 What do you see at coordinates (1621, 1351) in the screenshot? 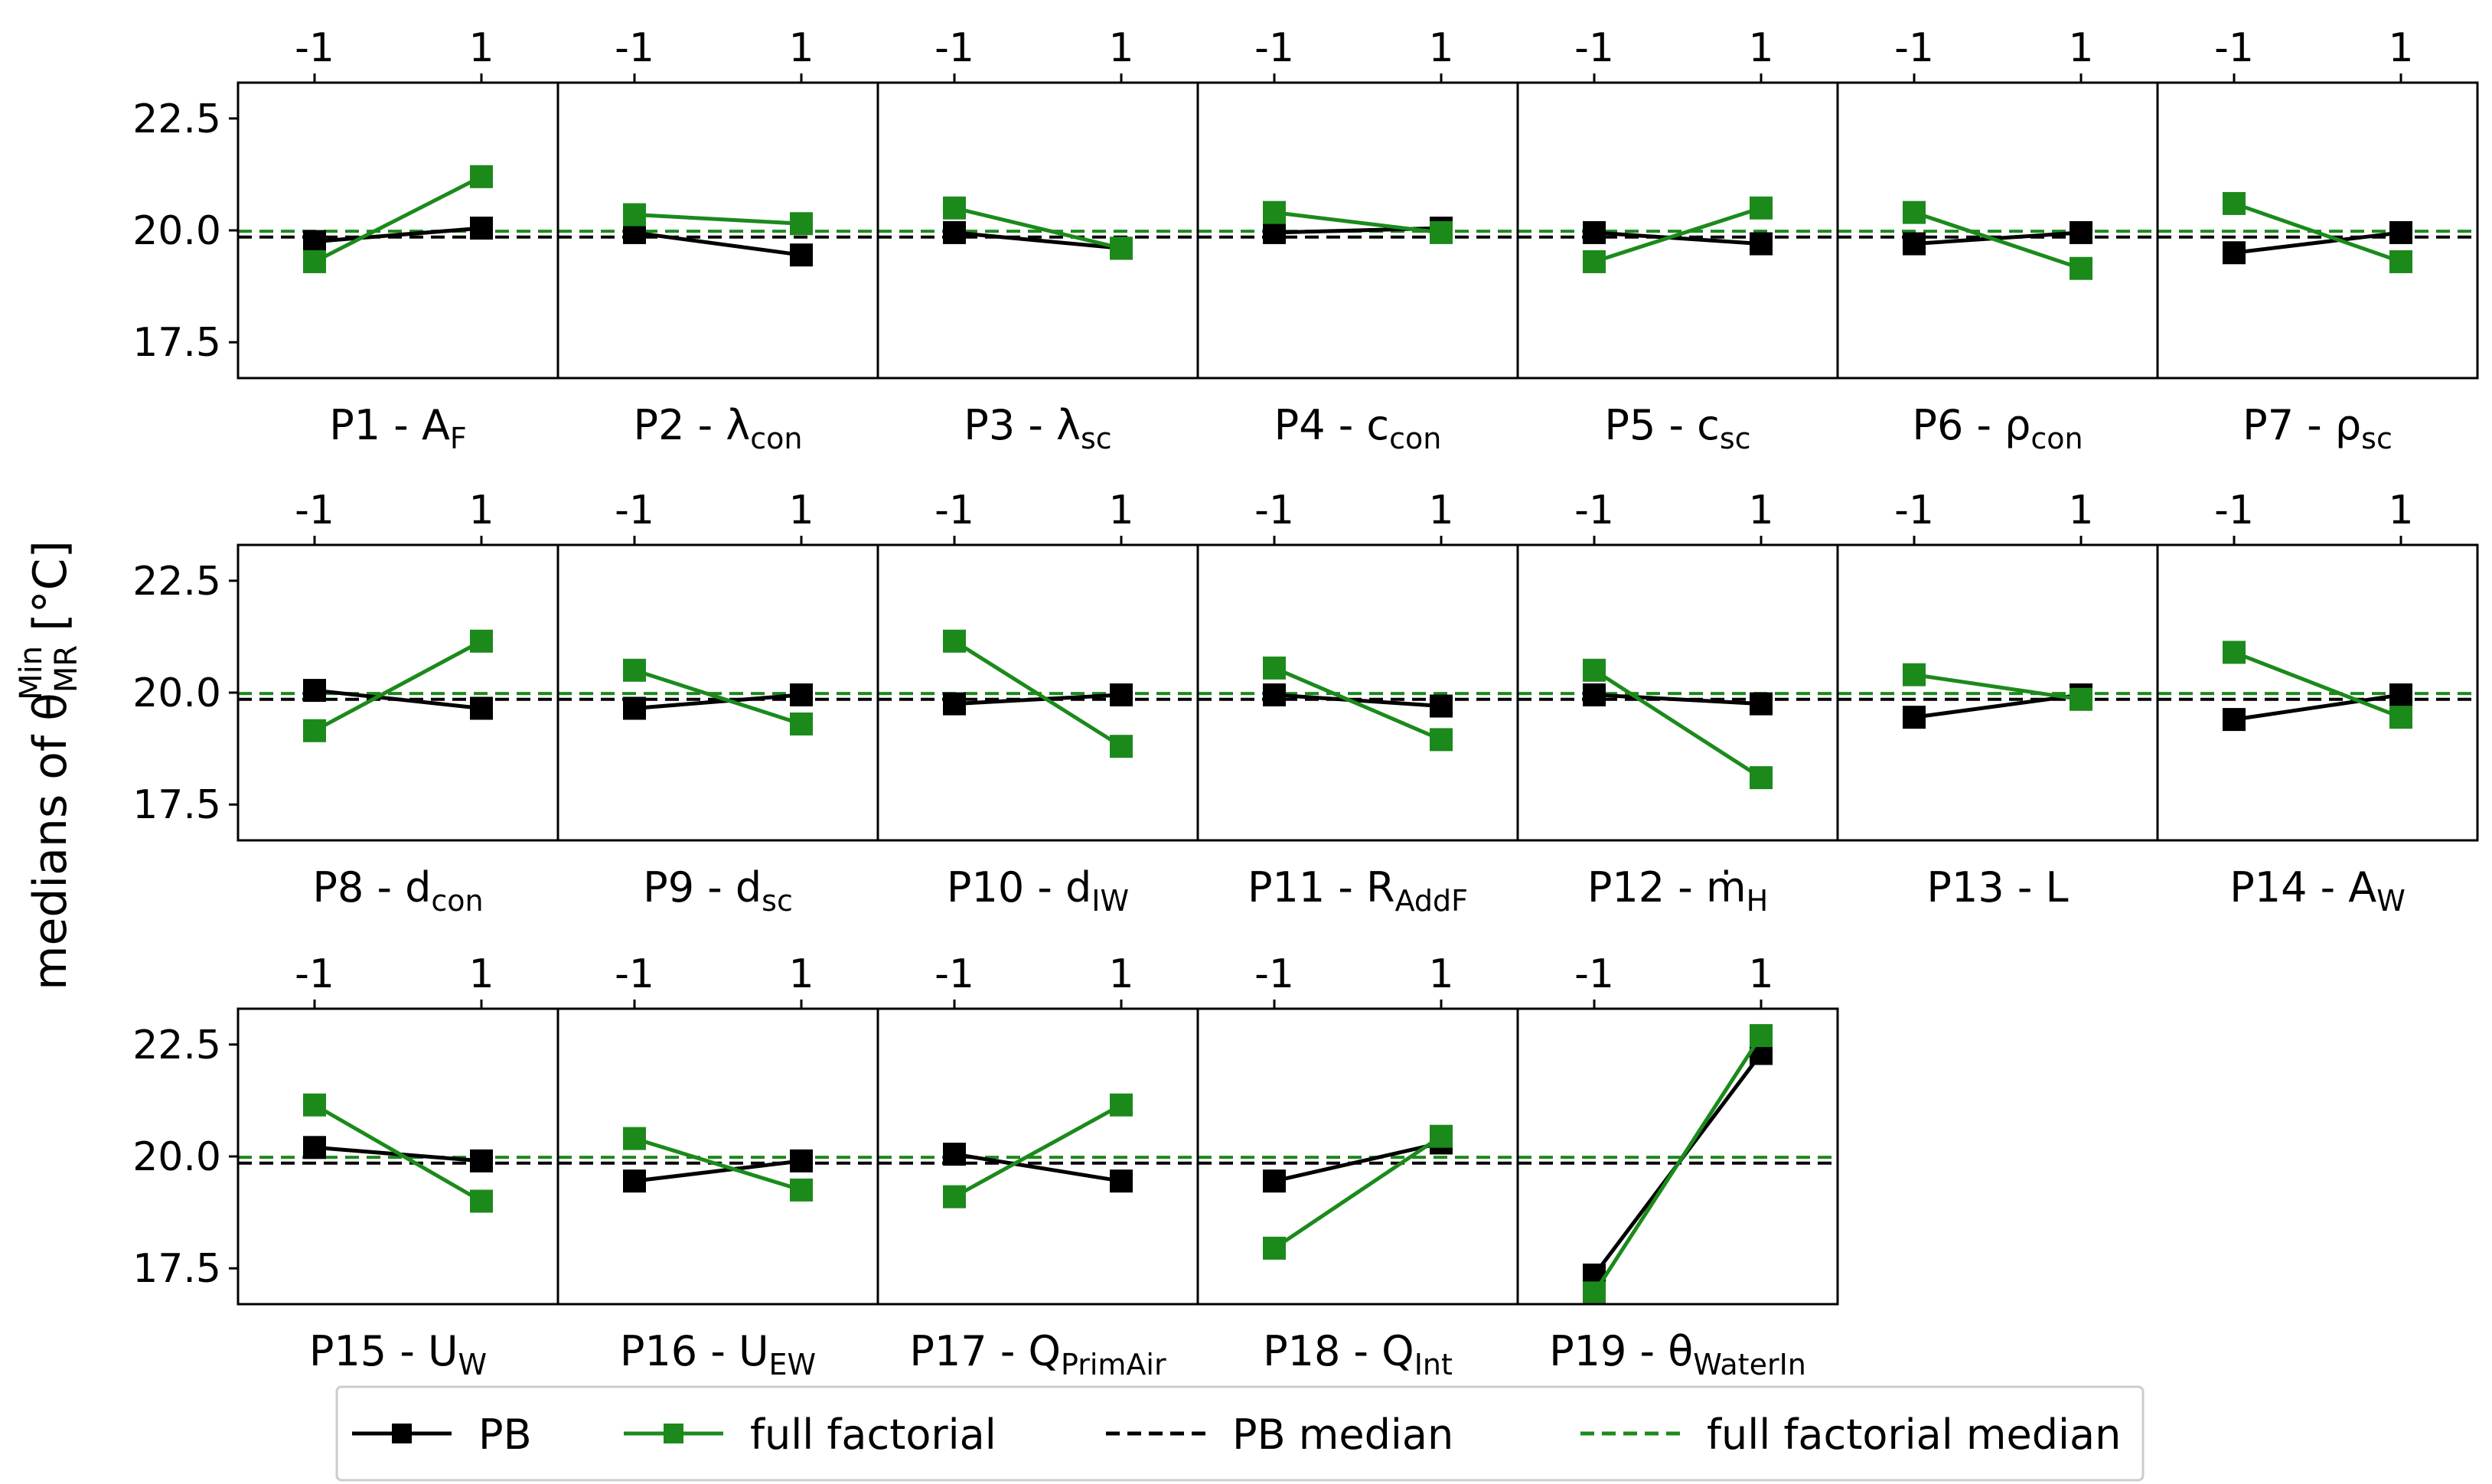
I see `panel-label-main: P19 - θ` at bounding box center [1621, 1351].